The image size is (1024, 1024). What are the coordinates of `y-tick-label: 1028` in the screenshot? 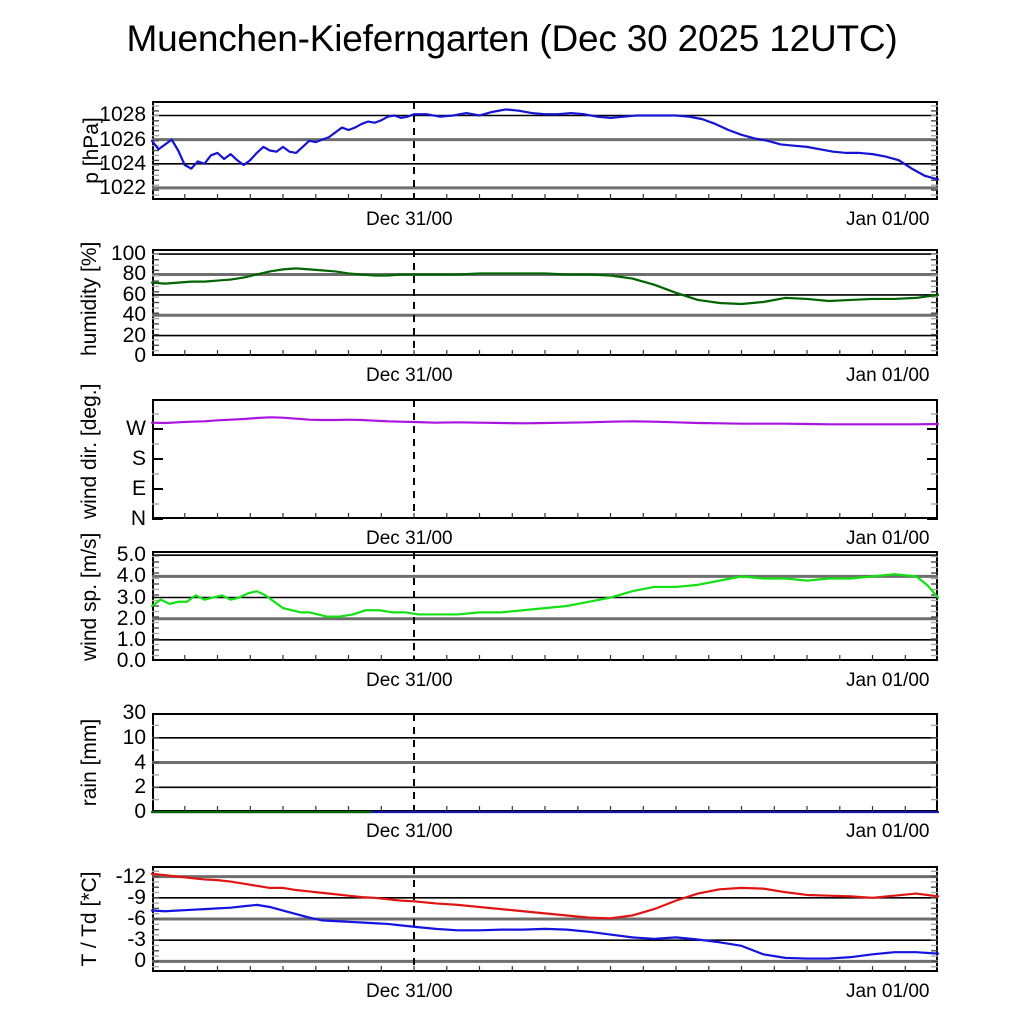 It's located at (122, 115).